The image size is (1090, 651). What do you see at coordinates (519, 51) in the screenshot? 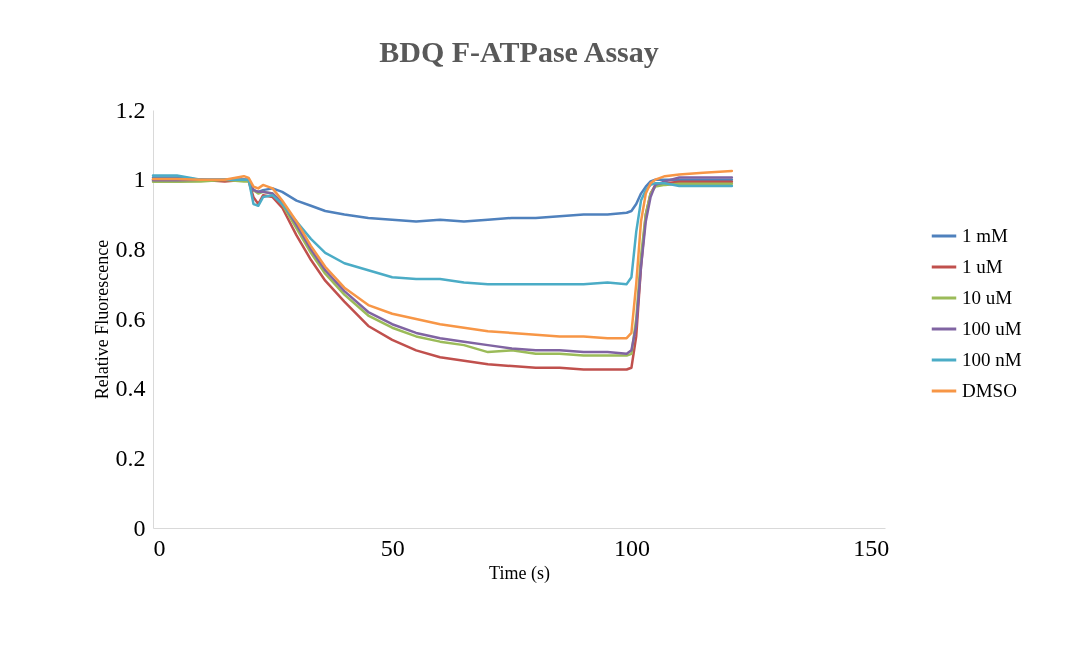
I see `chart-title: BDQ F-ATPase Assay` at bounding box center [519, 51].